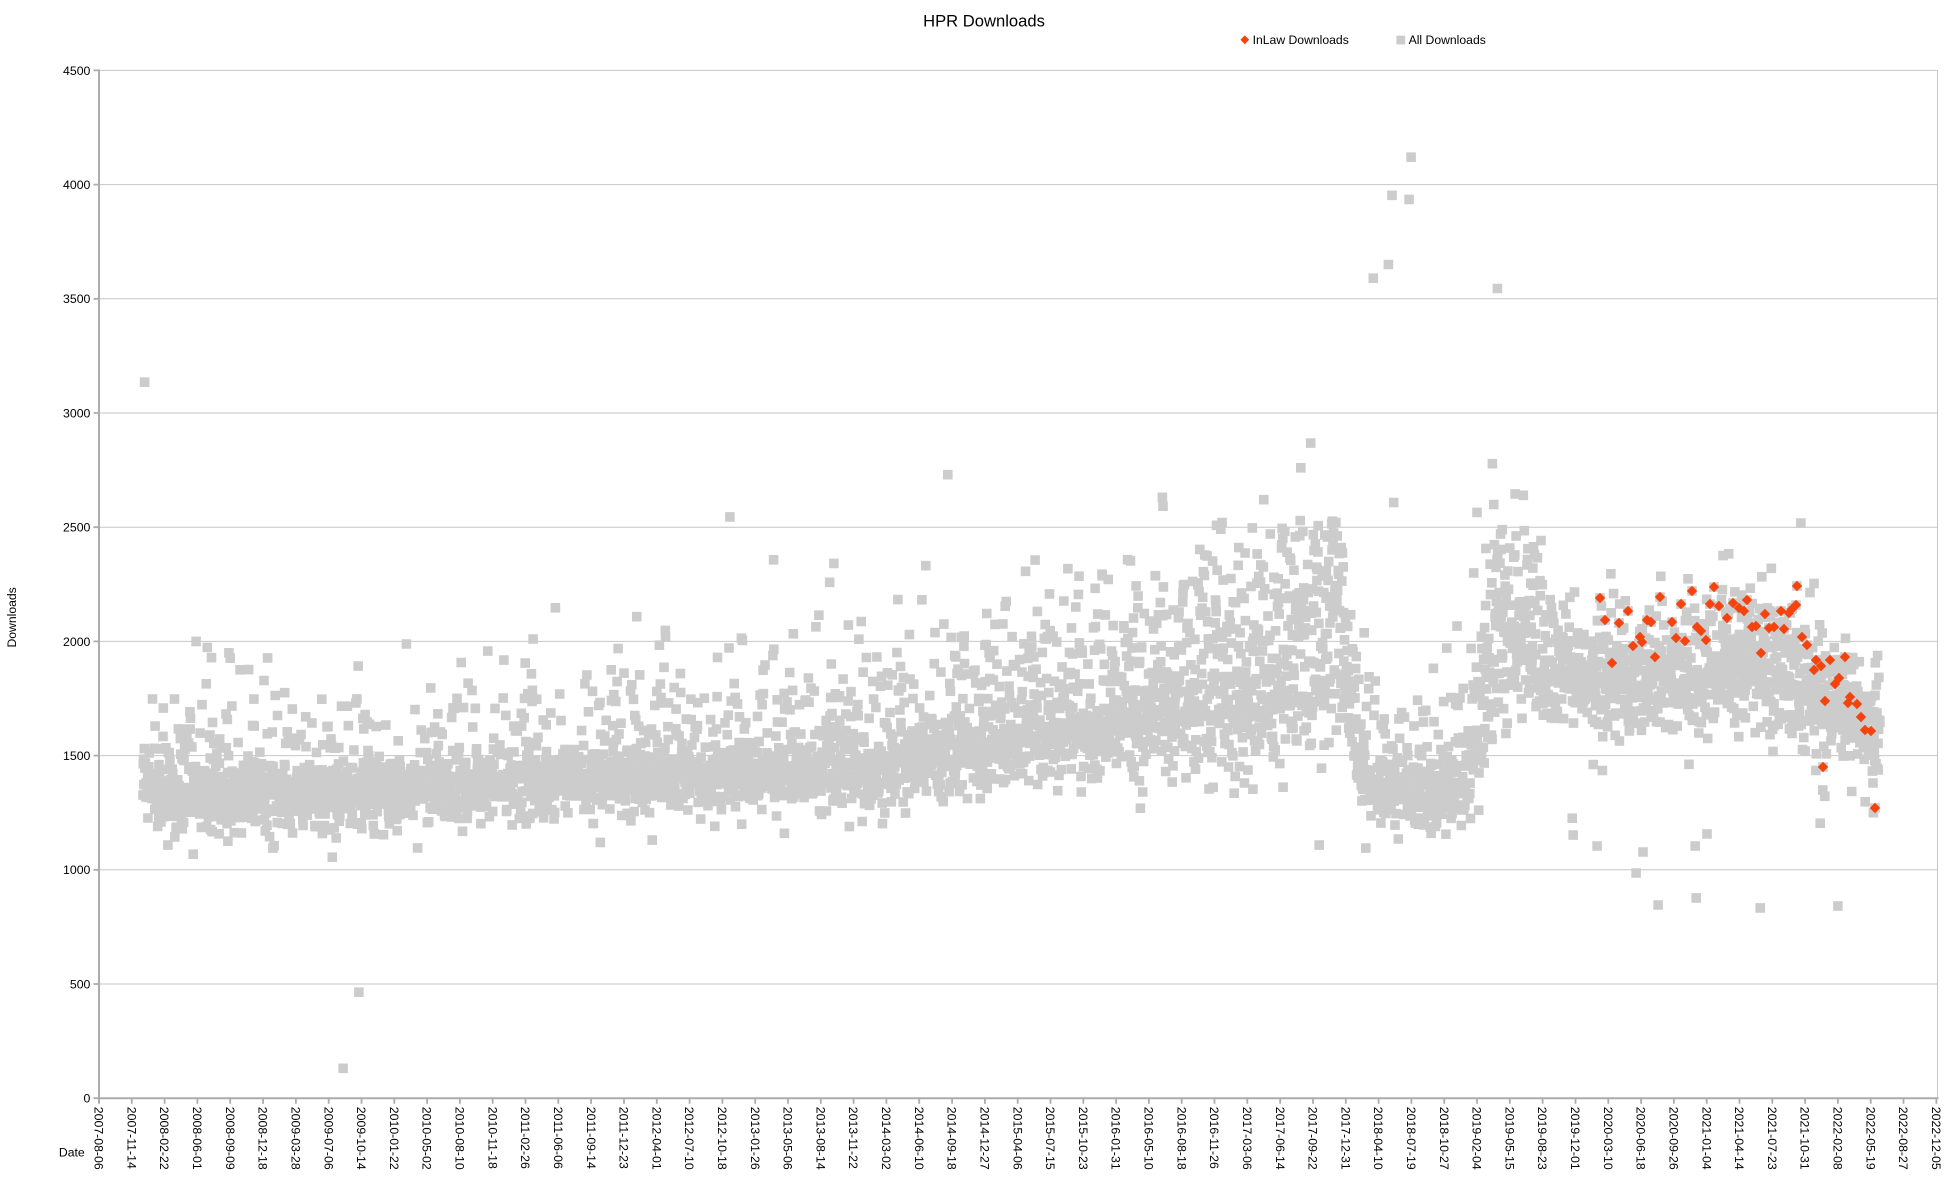 The image size is (1954, 1191). Describe the element at coordinates (1509, 1138) in the screenshot. I see `svg-text: 2019-05-15` at that location.